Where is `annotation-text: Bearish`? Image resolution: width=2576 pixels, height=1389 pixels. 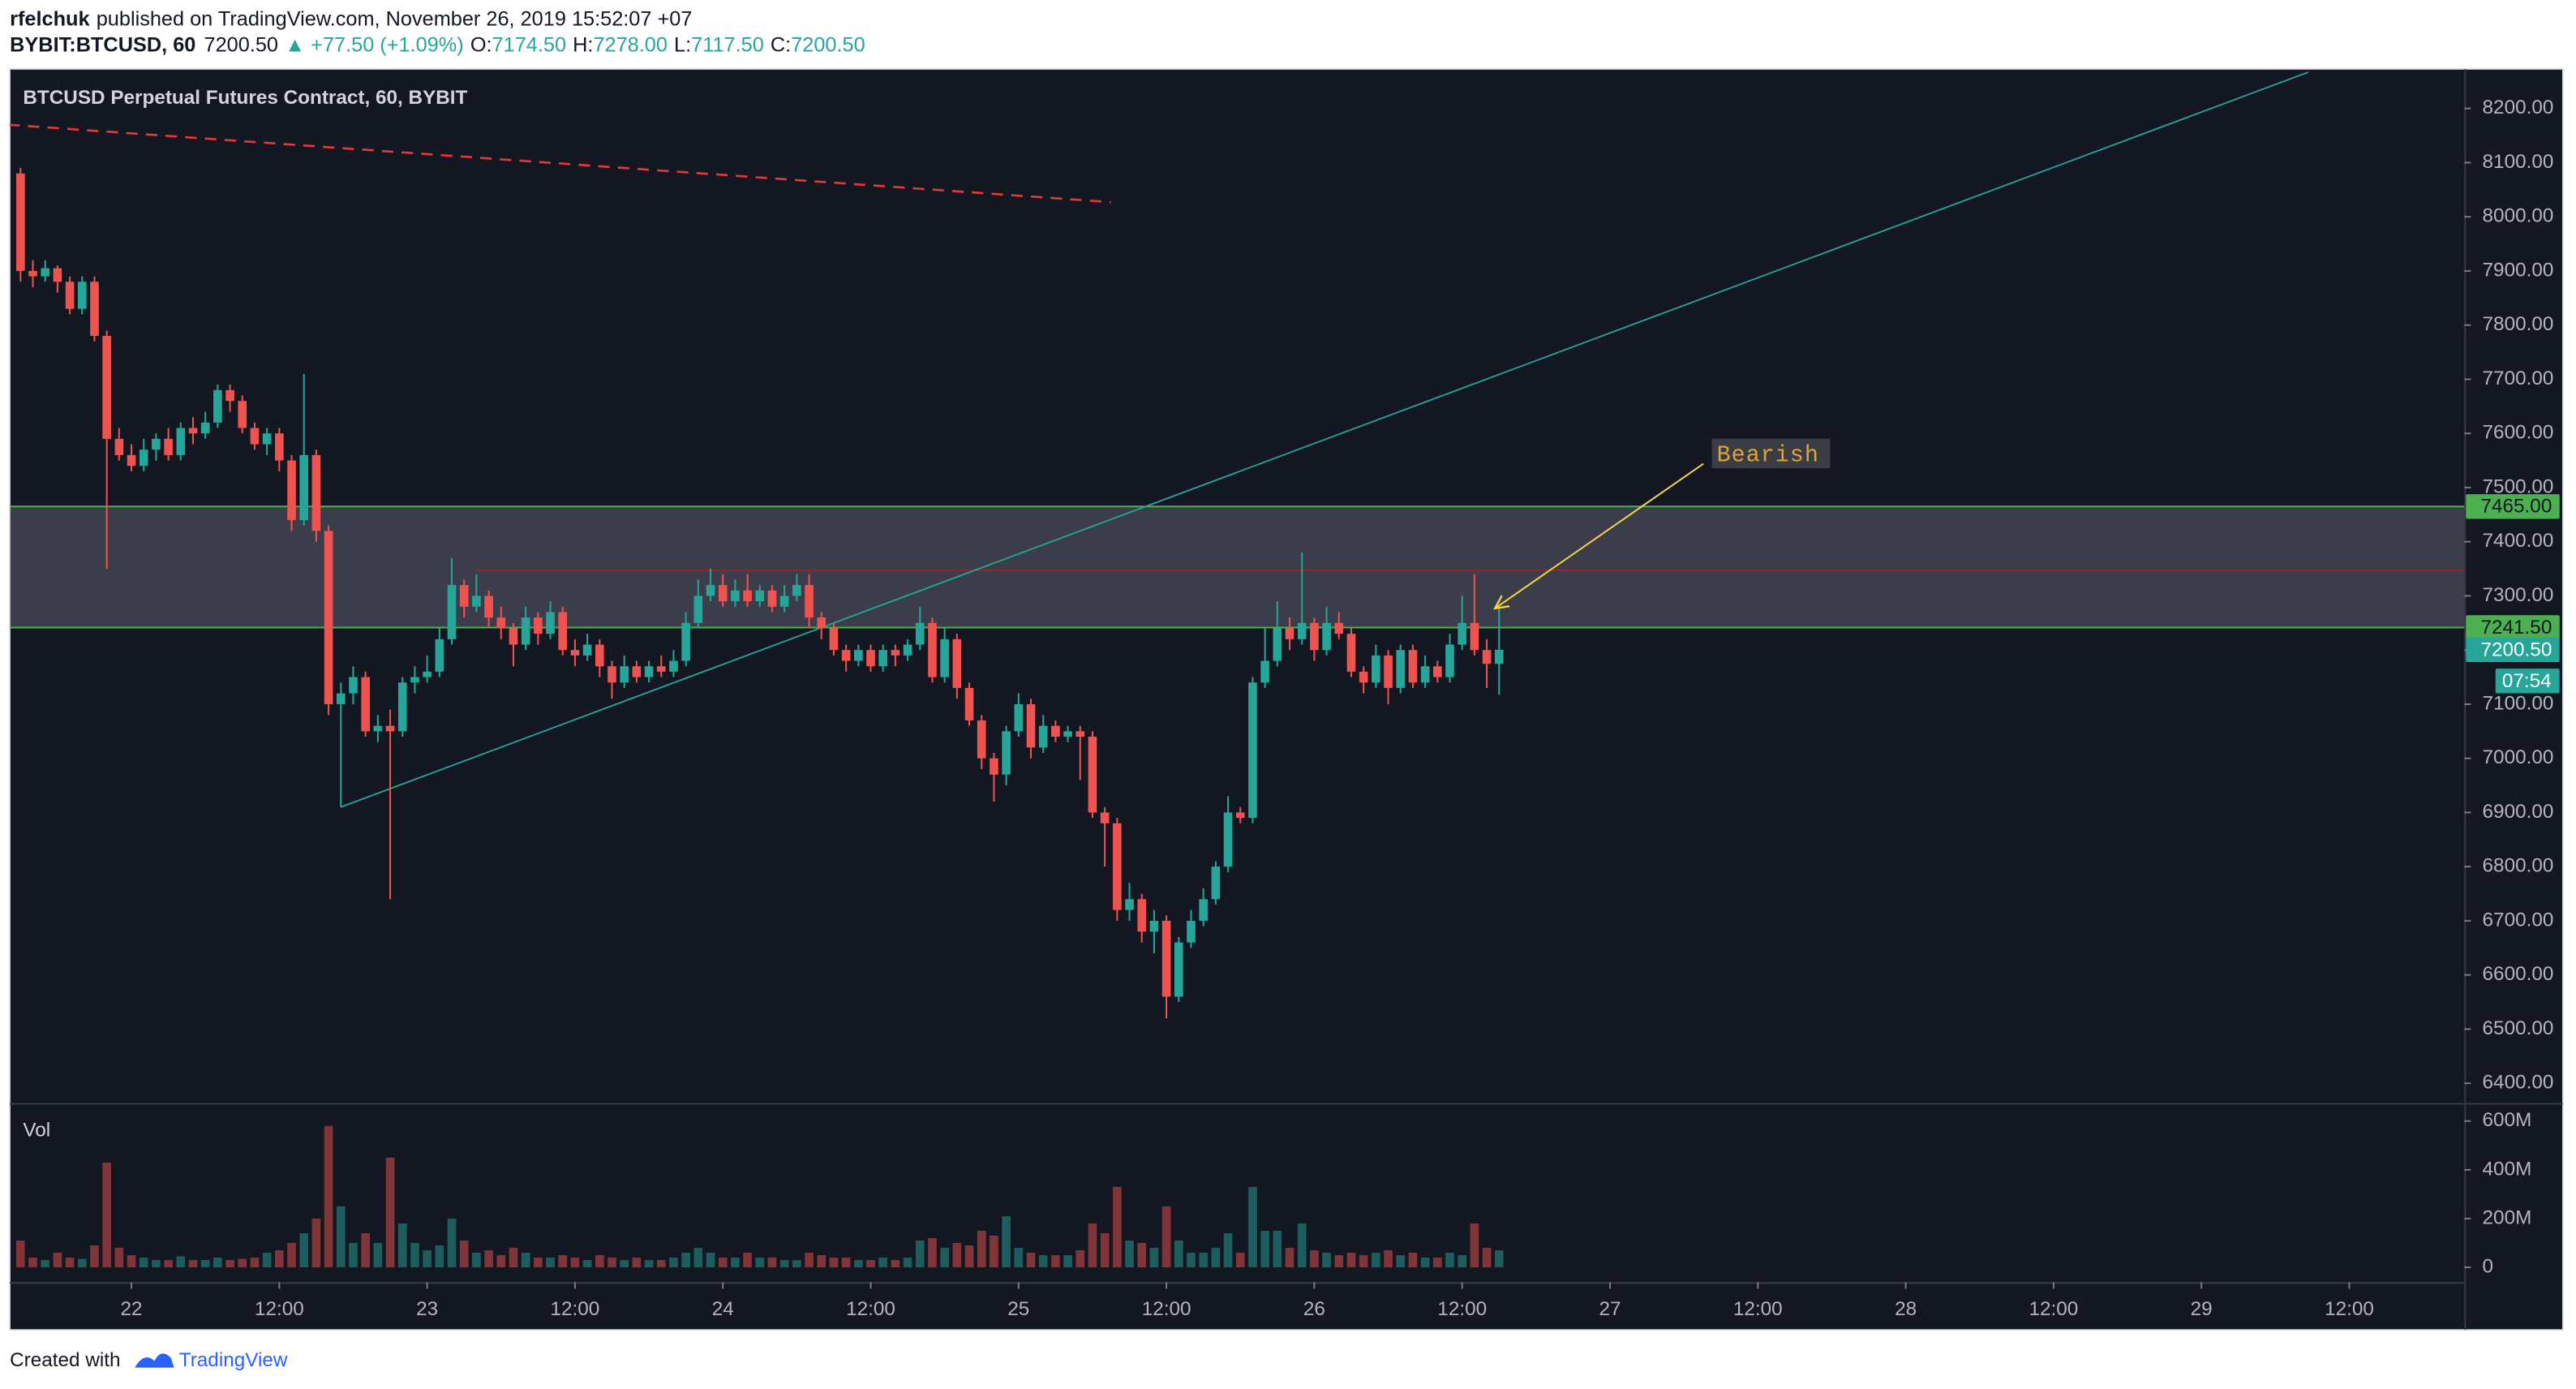
annotation-text: Bearish is located at coordinates (1768, 454).